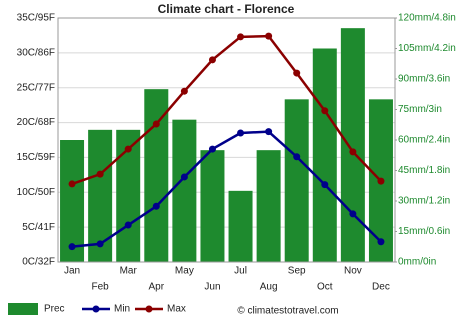  Describe the element at coordinates (424, 231) in the screenshot. I see `y2-tick-label: 15mm/0.6in` at that location.